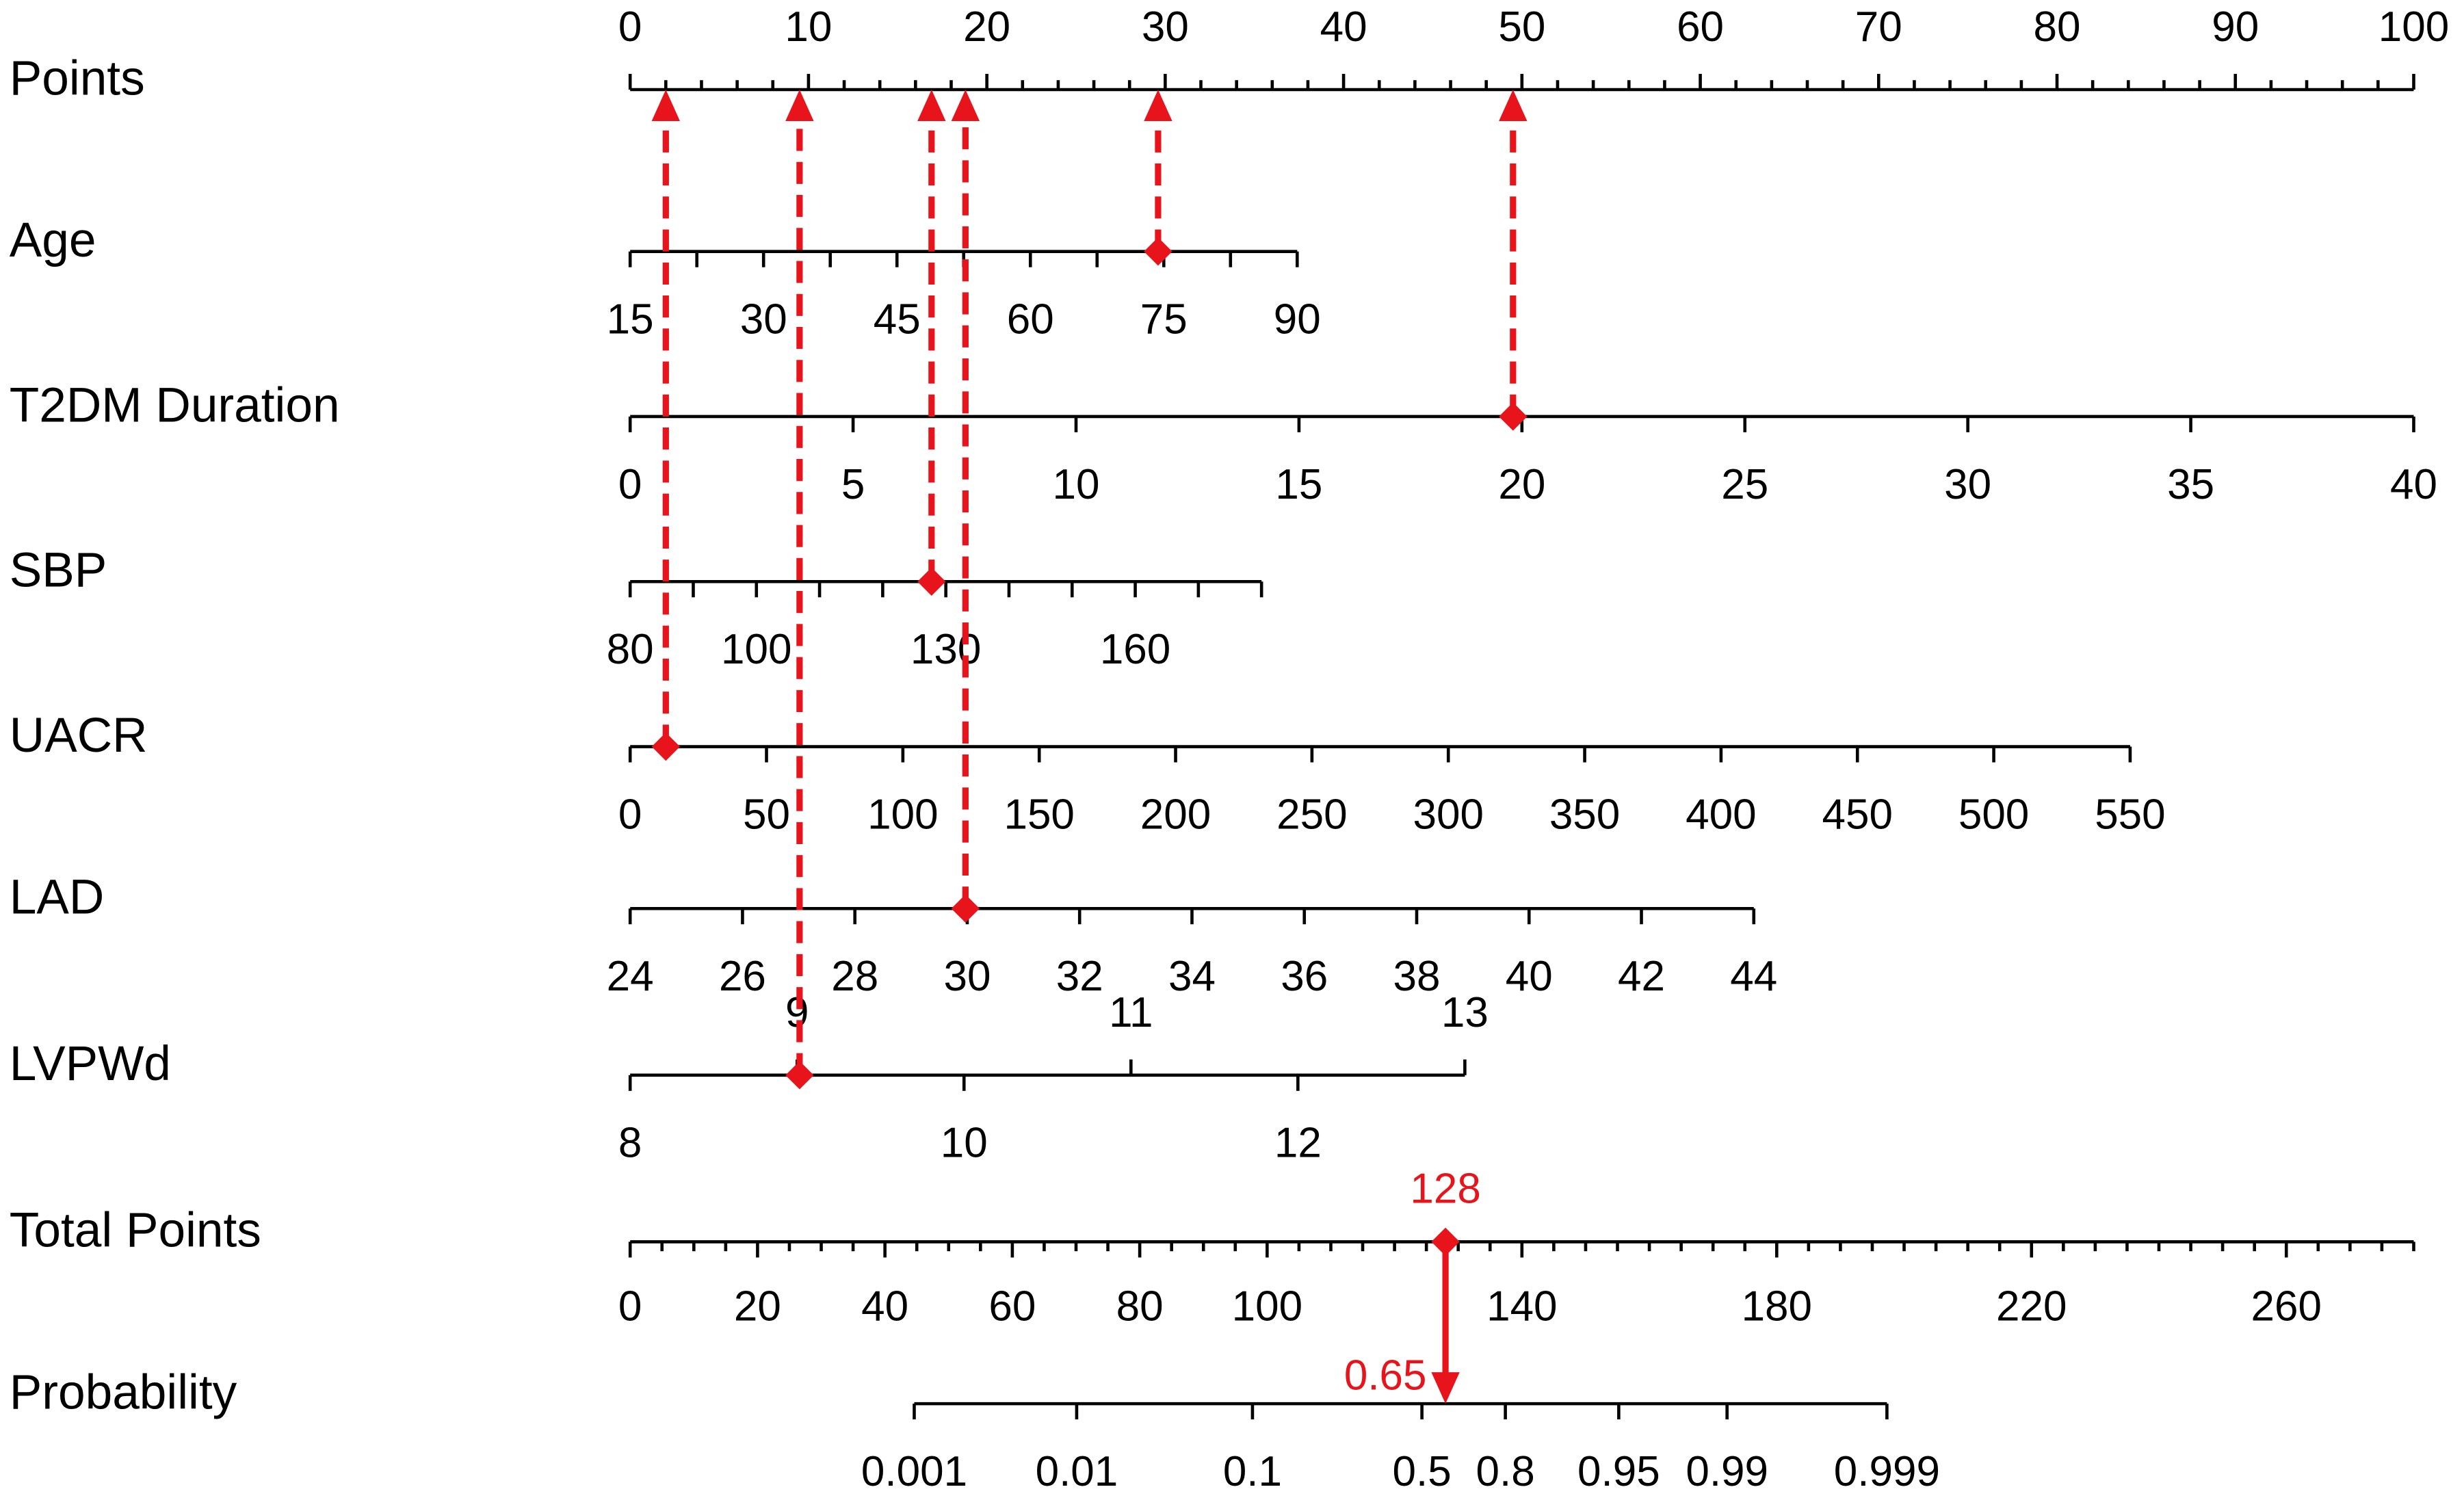  I want to click on tick-label: 34, so click(1192, 976).